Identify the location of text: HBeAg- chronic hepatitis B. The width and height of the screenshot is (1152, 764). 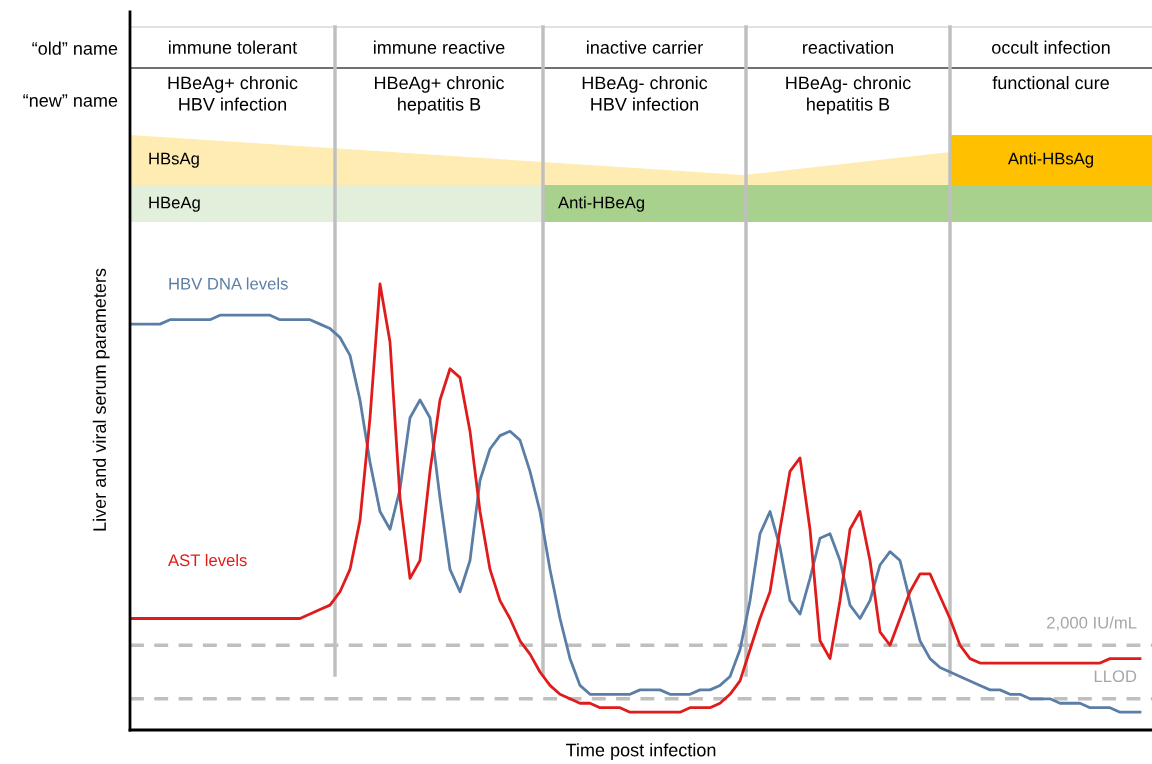
(848, 95).